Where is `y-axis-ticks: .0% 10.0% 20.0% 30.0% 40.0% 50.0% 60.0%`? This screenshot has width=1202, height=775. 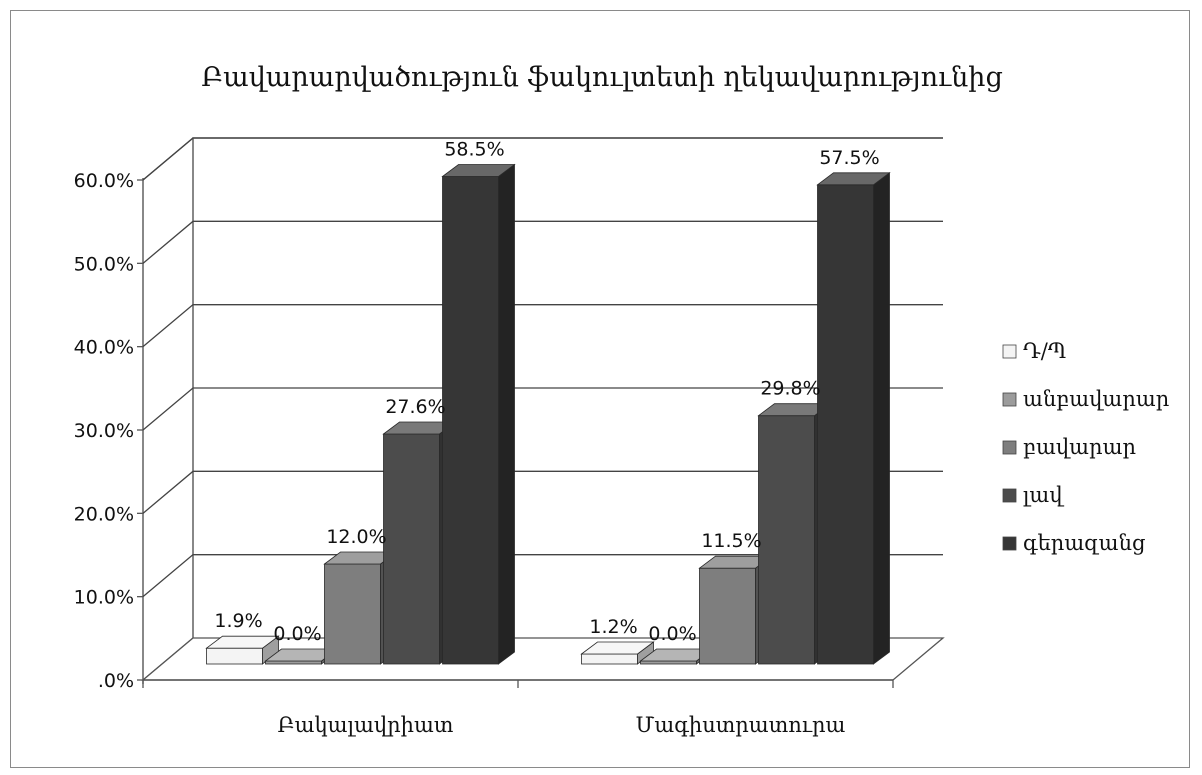 y-axis-ticks: .0% 10.0% 20.0% 30.0% 40.0% 50.0% 60.0% is located at coordinates (108, 431).